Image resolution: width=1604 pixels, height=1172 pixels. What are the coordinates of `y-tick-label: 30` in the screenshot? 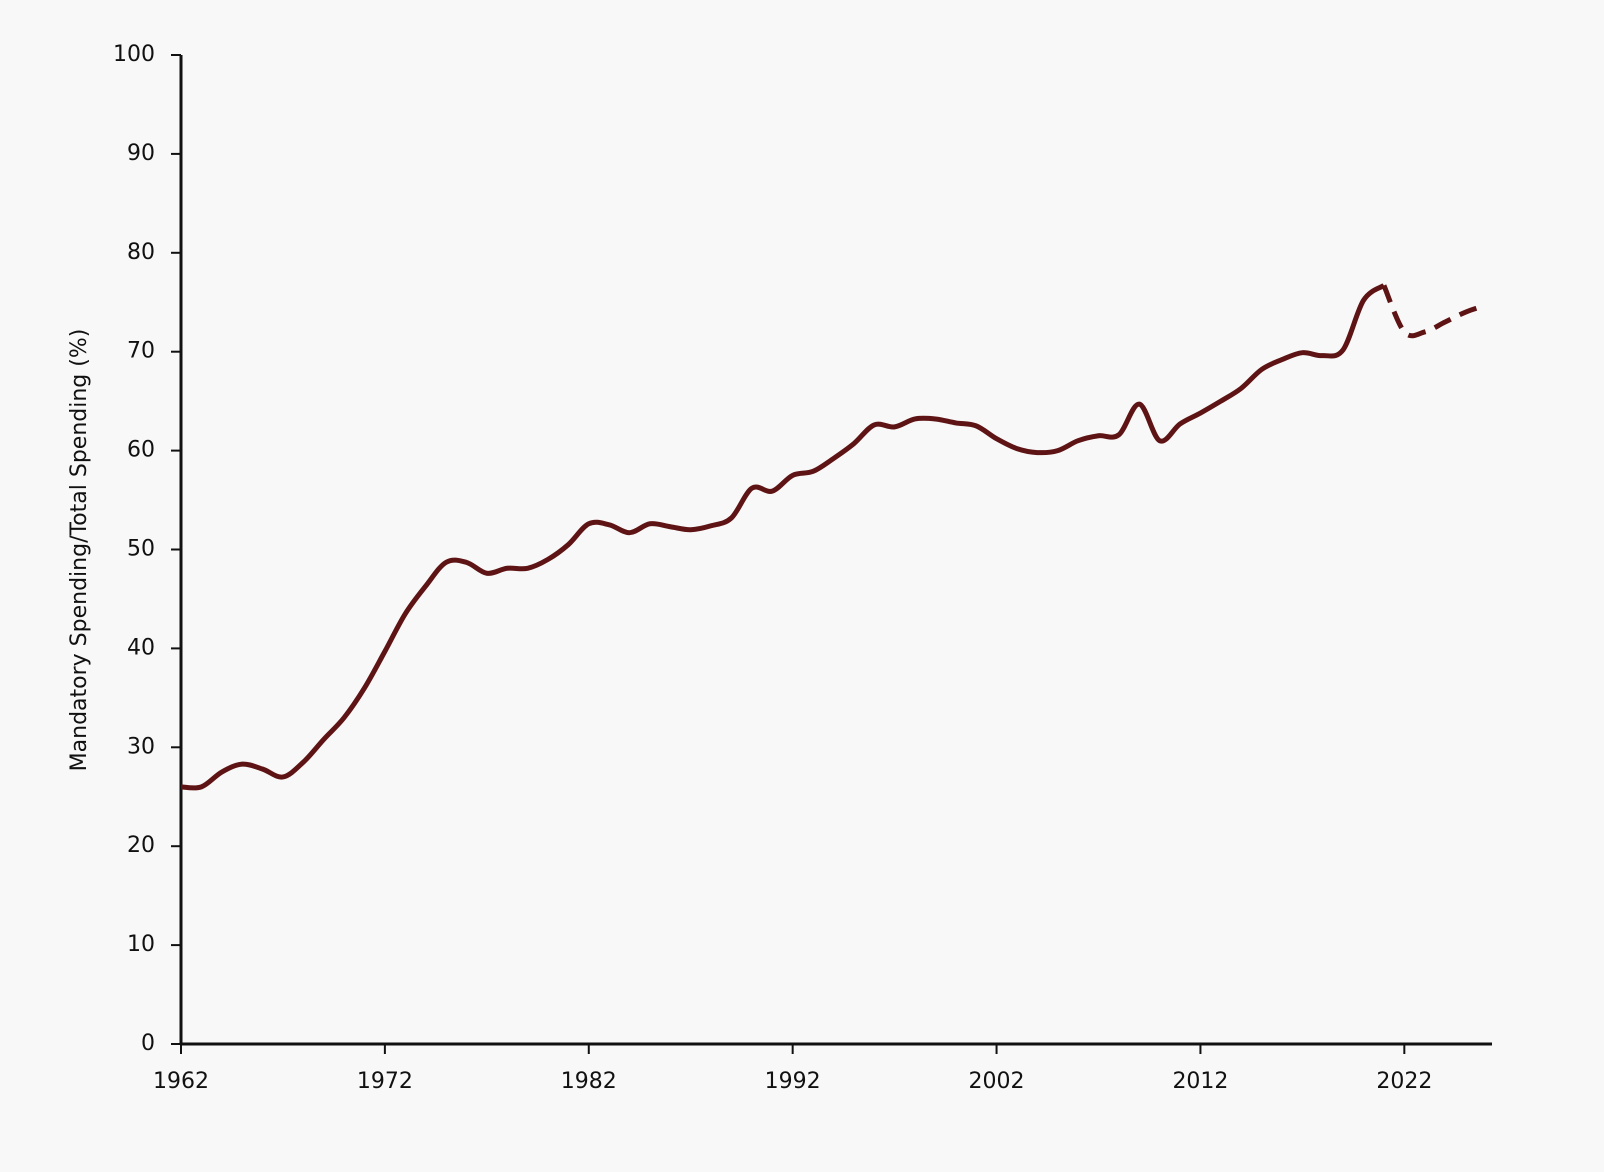 It's located at (141, 746).